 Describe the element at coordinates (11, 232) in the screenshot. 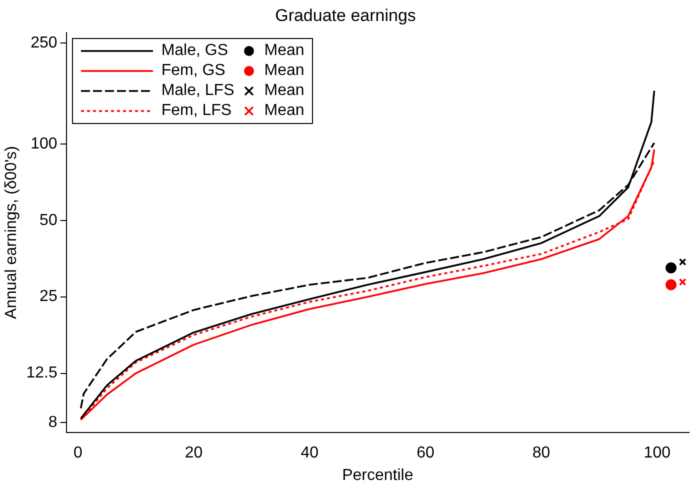

I see `y-axis-title: Annual earnings, (δ00's)` at that location.